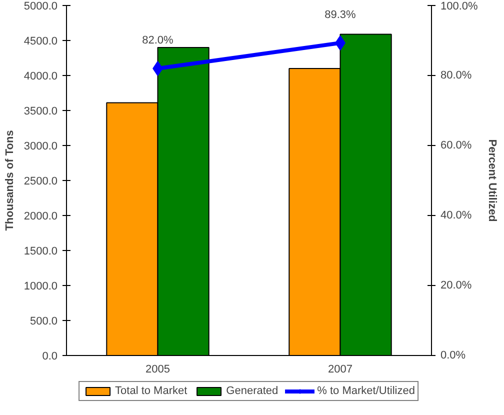 The width and height of the screenshot is (504, 415). Describe the element at coordinates (158, 370) in the screenshot. I see `x-tick-label: 2005` at that location.